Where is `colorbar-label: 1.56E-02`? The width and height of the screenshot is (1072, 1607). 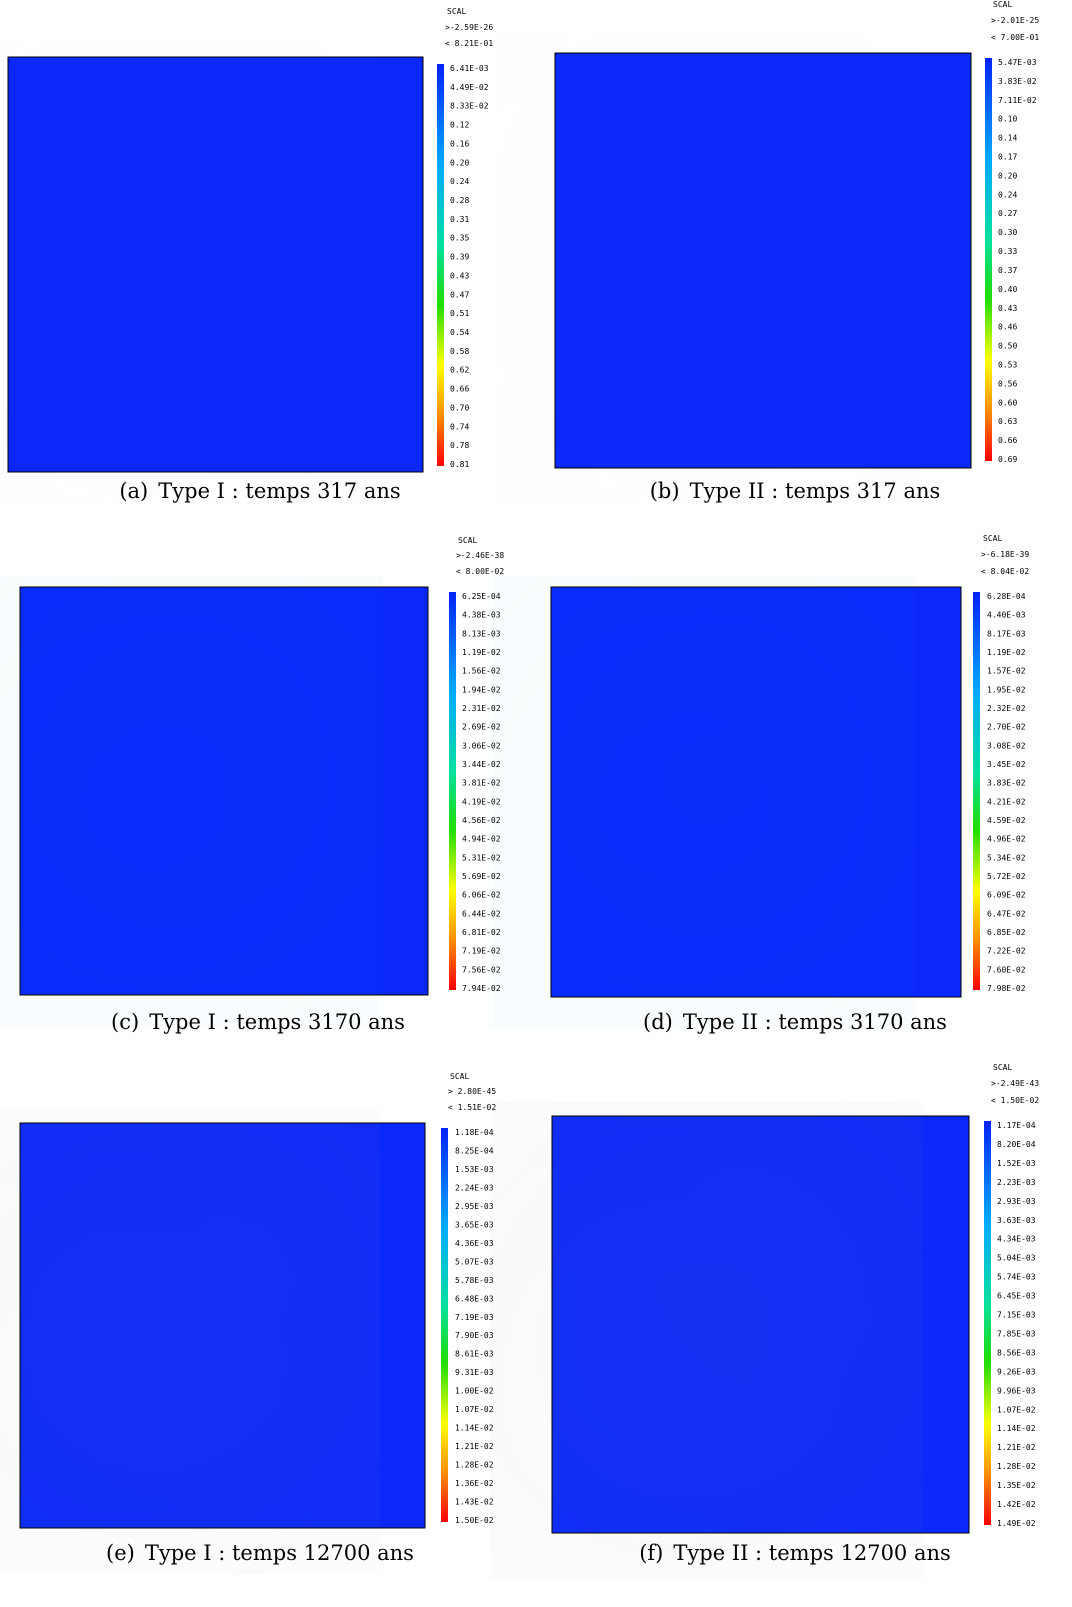 colorbar-label: 1.56E-02 is located at coordinates (481, 671).